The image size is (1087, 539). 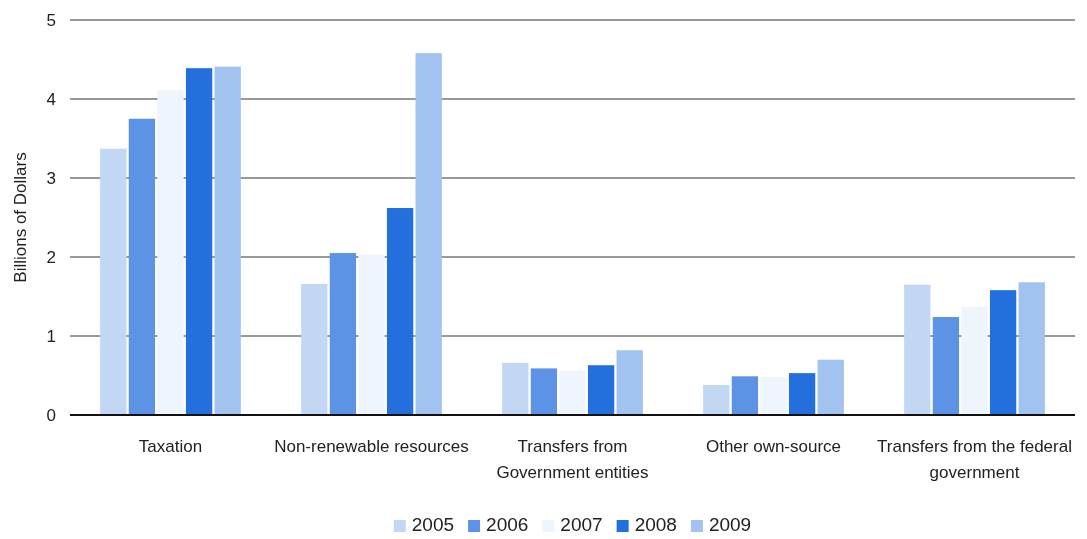 I want to click on y-tick-label: 2, so click(x=51, y=257).